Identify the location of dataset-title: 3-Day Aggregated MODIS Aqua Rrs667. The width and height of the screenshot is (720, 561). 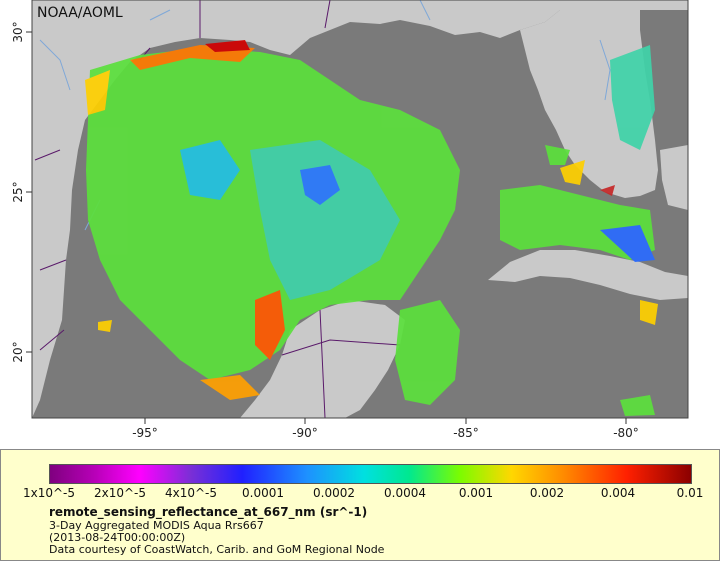
(156, 525).